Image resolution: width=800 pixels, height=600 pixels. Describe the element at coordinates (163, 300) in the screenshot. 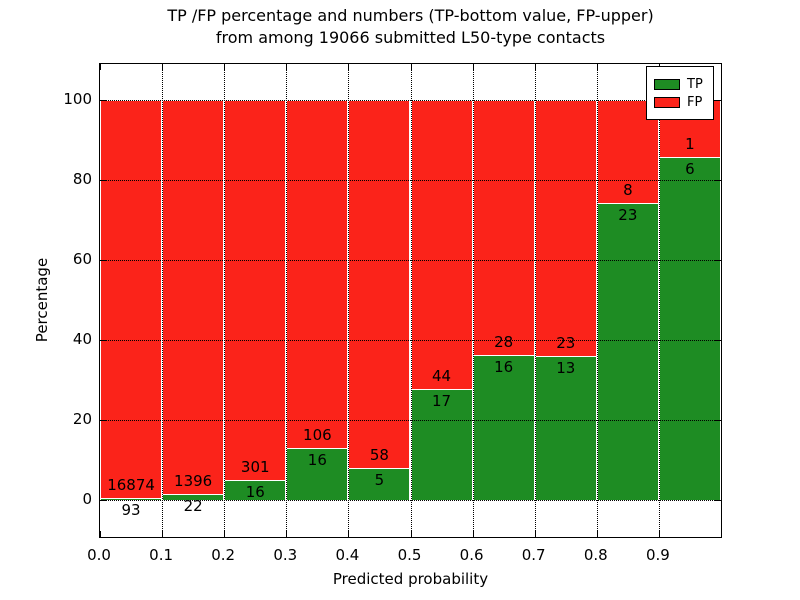

I see `gridline-v-0.1` at that location.